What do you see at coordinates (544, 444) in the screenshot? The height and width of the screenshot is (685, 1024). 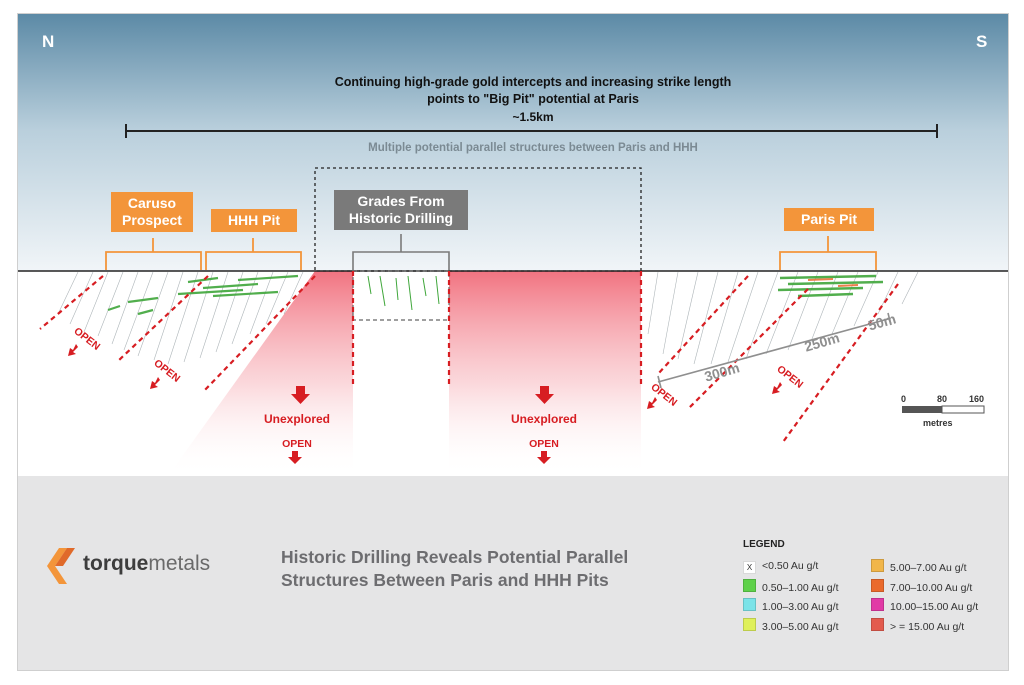 I see `open-label-central-down: OPEN` at bounding box center [544, 444].